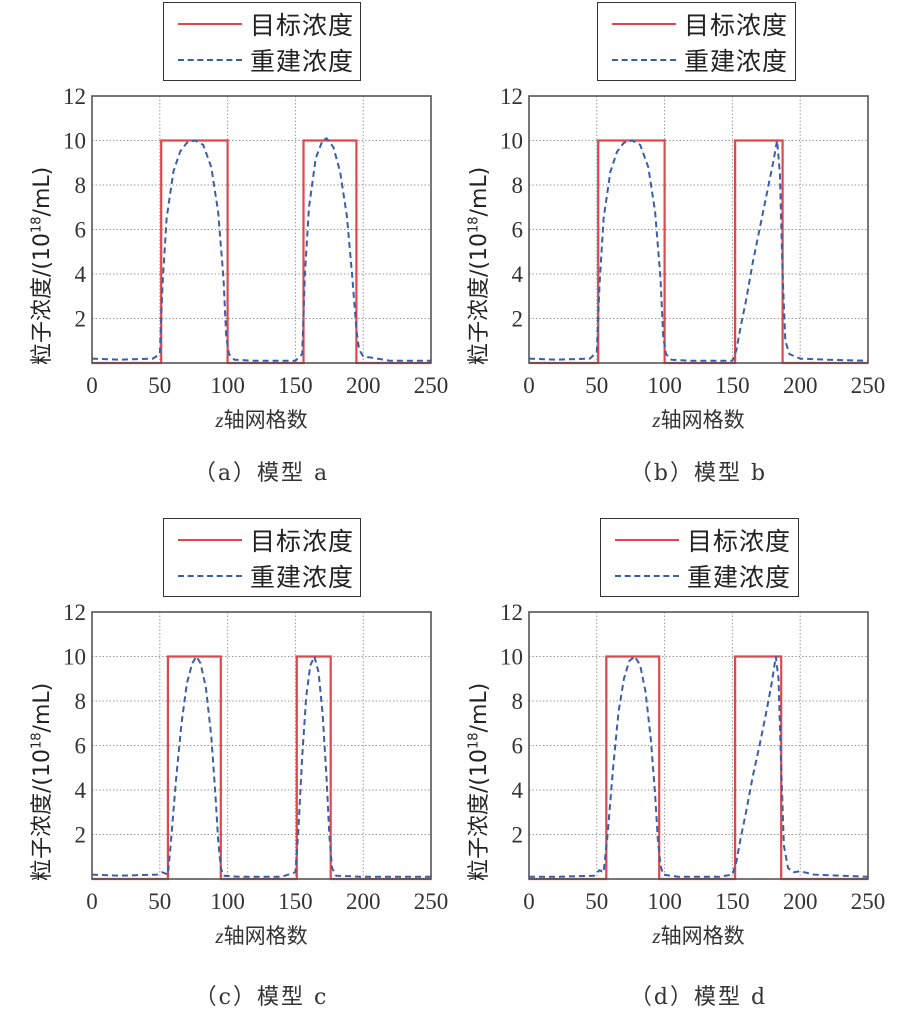  I want to click on subplot-caption: （b）模型 b, so click(698, 473).